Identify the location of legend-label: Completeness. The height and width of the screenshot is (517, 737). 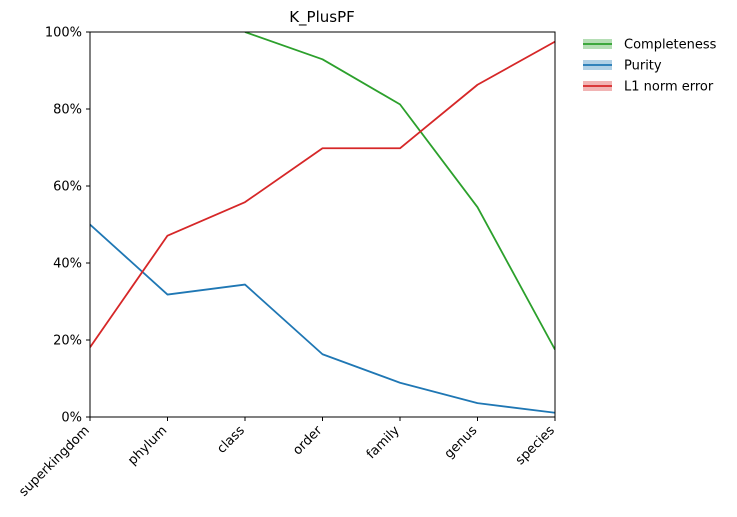
(670, 45).